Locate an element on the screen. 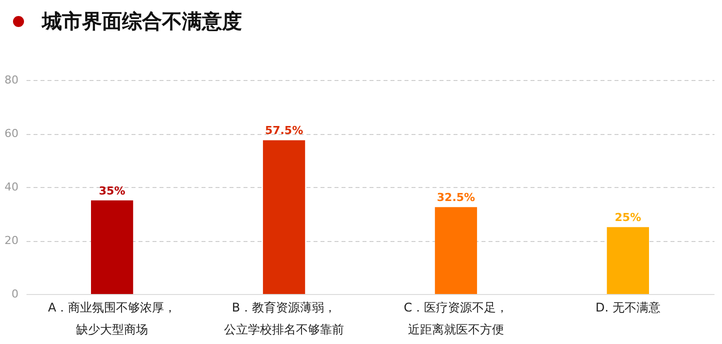  data-label: 25% is located at coordinates (628, 217).